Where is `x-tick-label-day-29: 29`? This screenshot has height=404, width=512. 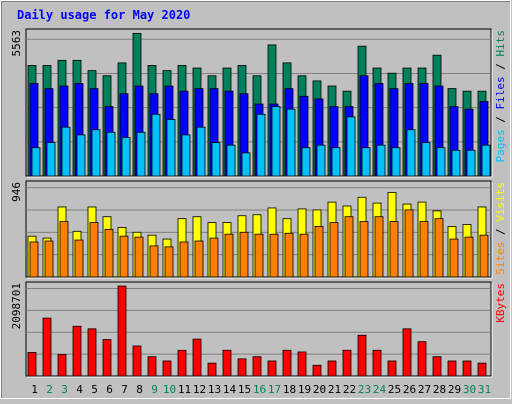 x-tick-label-day-29: 29 is located at coordinates (454, 389).